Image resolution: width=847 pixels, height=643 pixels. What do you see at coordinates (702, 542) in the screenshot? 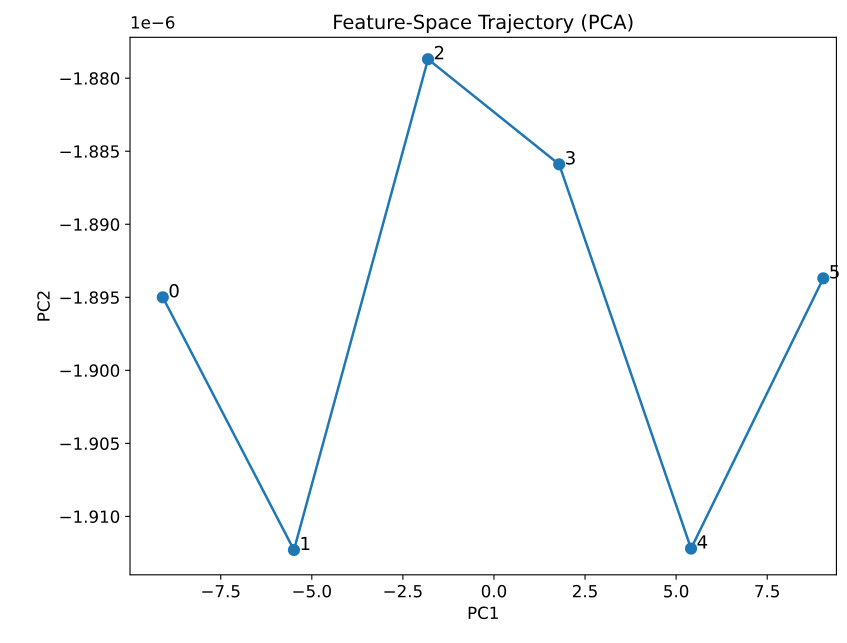
I see `annotation: 4` at bounding box center [702, 542].